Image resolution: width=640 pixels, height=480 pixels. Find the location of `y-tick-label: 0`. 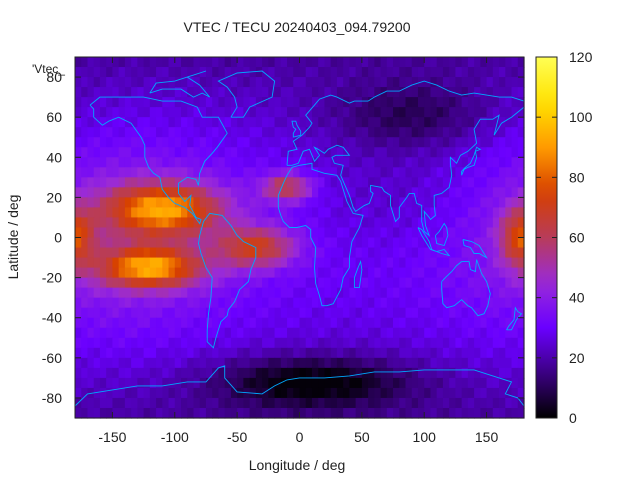

y-tick-label: 0 is located at coordinates (58, 238).